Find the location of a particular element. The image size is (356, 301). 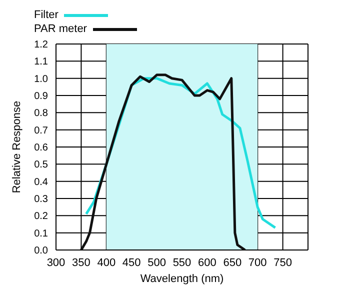

y-tick-label: 0.2 is located at coordinates (41, 216).